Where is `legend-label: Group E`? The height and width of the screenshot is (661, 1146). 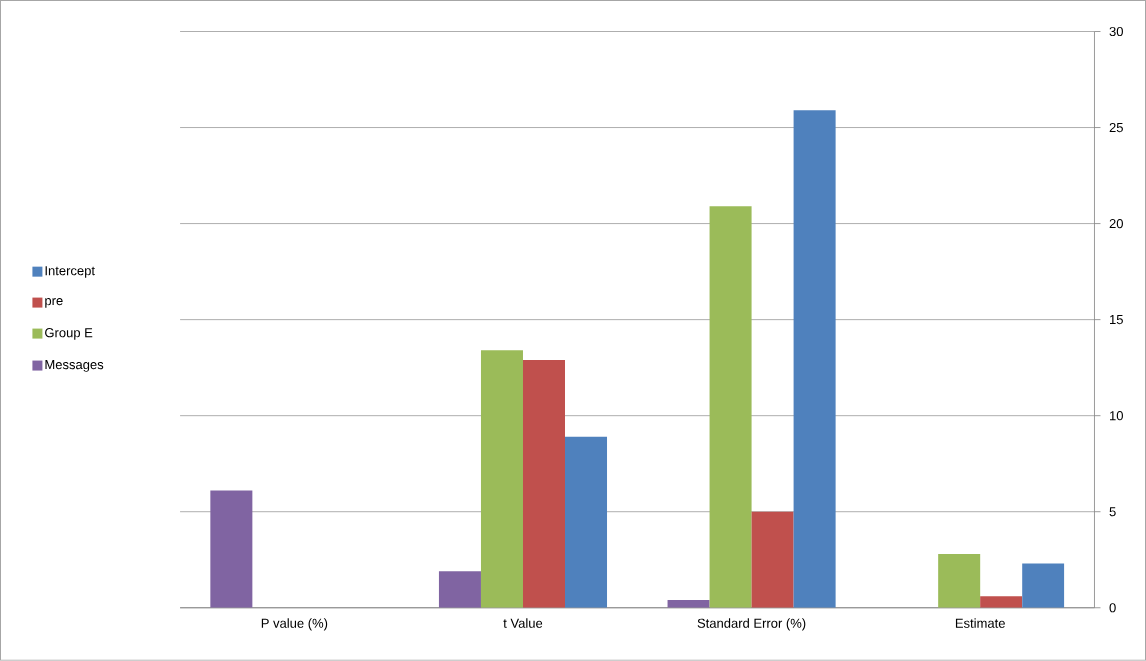 legend-label: Group E is located at coordinates (69, 334).